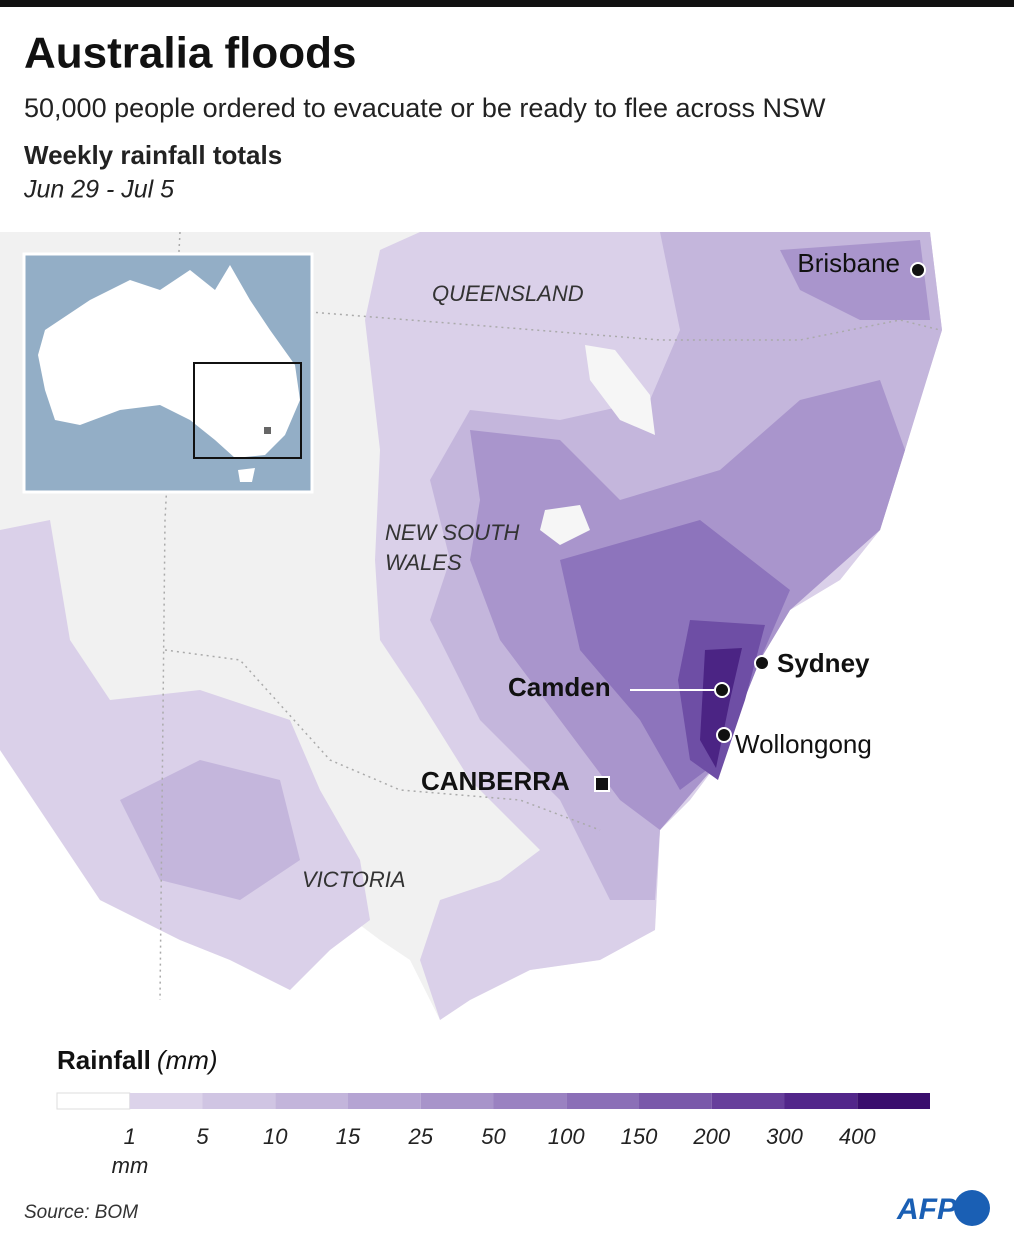 Image resolution: width=1014 pixels, height=1244 pixels. What do you see at coordinates (927, 1209) in the screenshot?
I see `logo: AFP` at bounding box center [927, 1209].